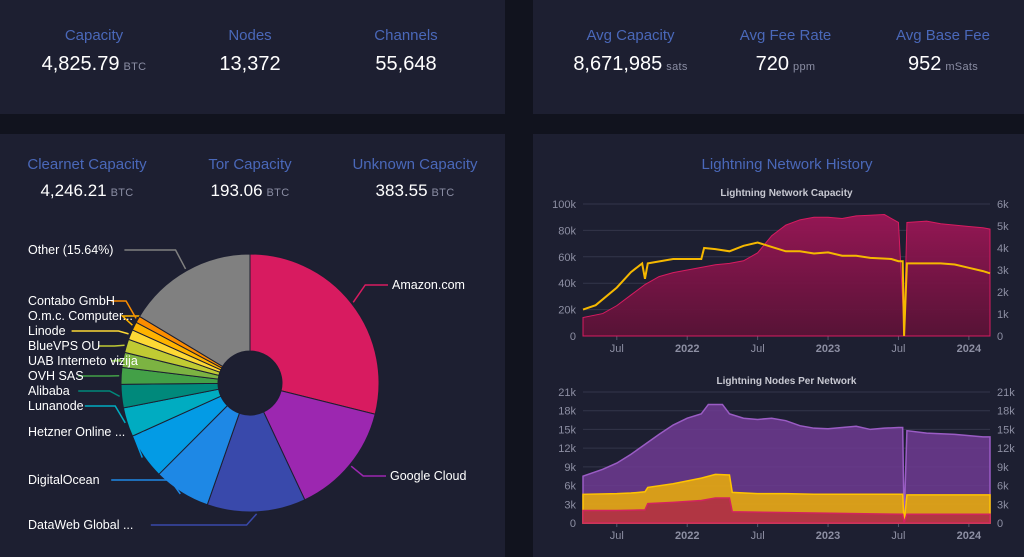 This screenshot has height=557, width=1024. What do you see at coordinates (406, 52) in the screenshot?
I see `channels-stat: Channels 55,648` at bounding box center [406, 52].